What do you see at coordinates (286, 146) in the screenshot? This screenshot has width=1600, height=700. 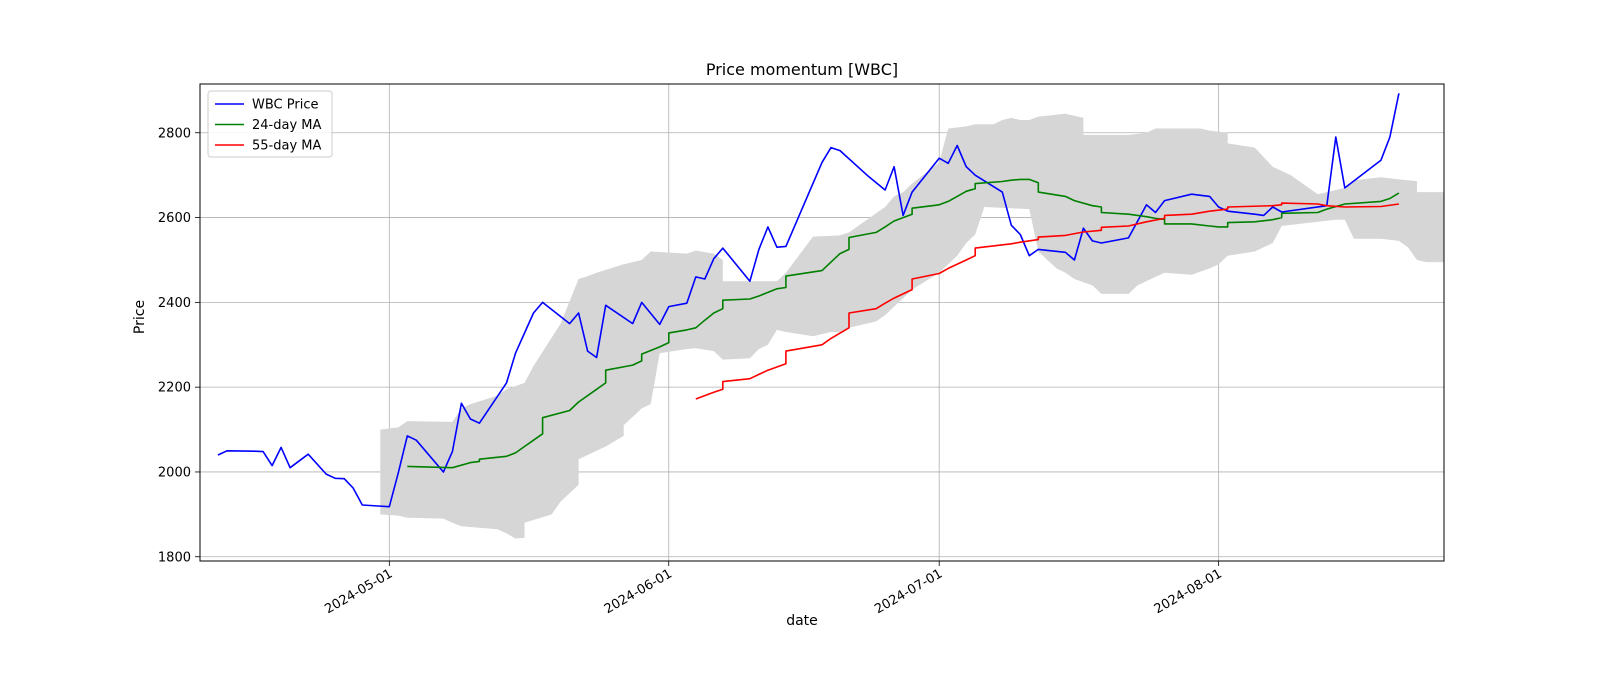 I see `legend-entry: 55-day MA` at bounding box center [286, 146].